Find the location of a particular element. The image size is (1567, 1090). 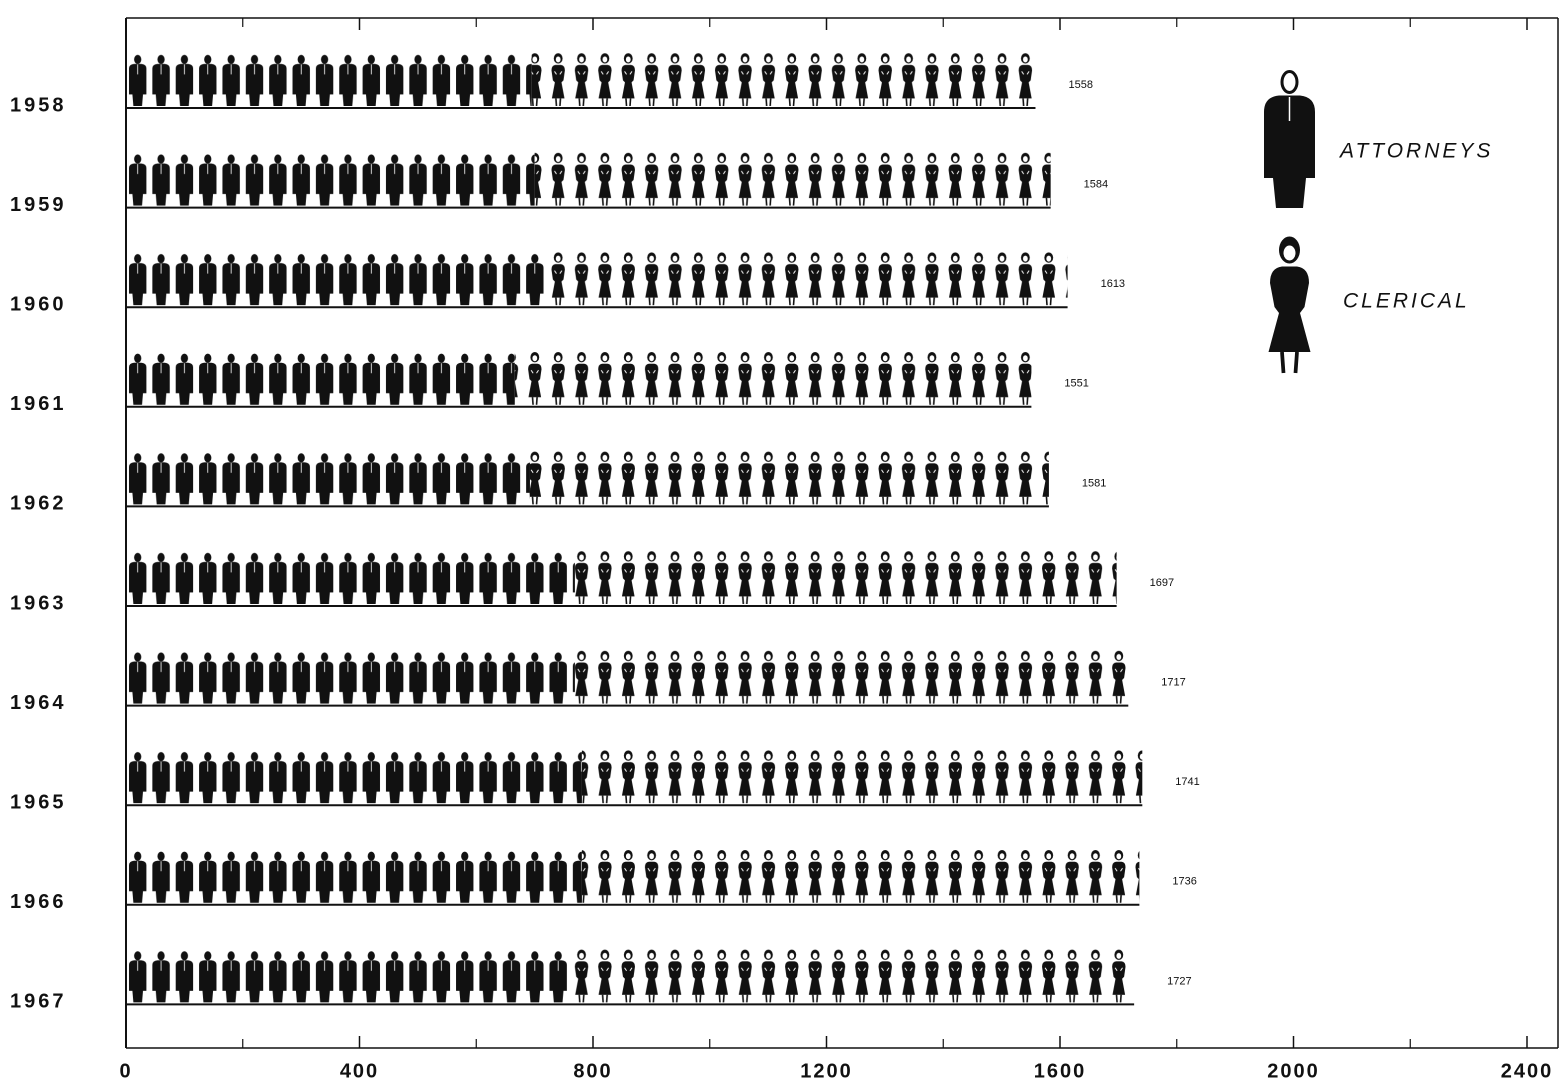

x-tick-label: 2400 is located at coordinates (1527, 1071).